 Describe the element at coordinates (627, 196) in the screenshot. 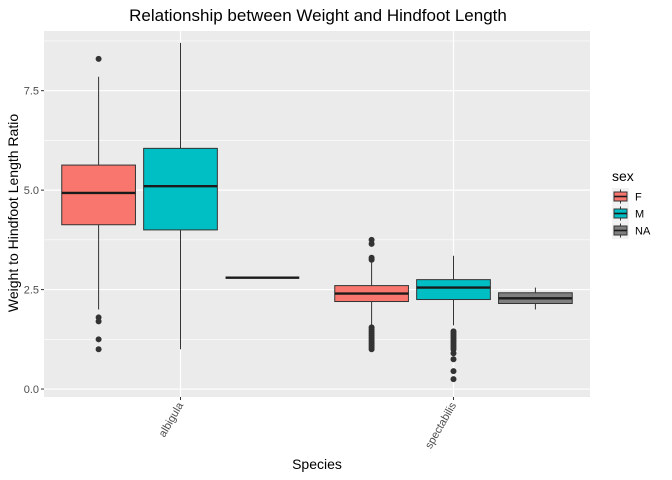

I see `legend-item-F: F` at that location.